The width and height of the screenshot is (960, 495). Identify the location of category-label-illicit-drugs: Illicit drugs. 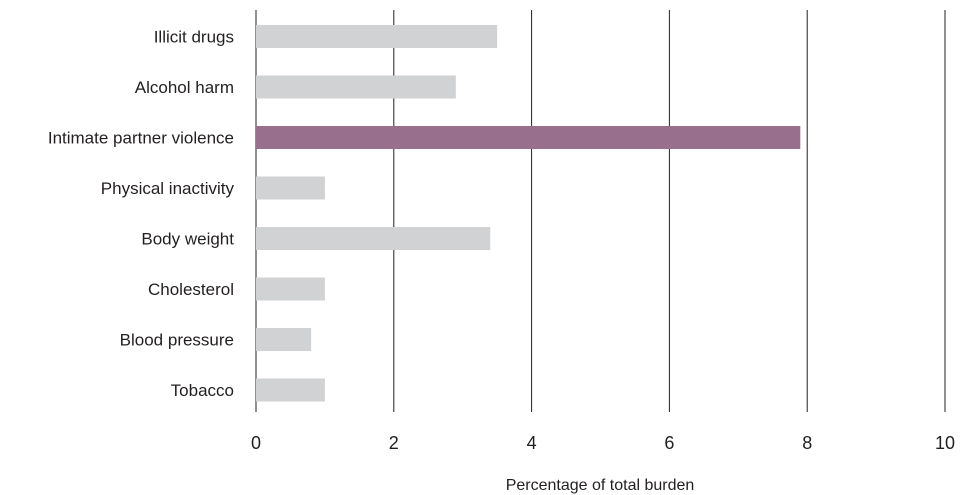
(194, 37).